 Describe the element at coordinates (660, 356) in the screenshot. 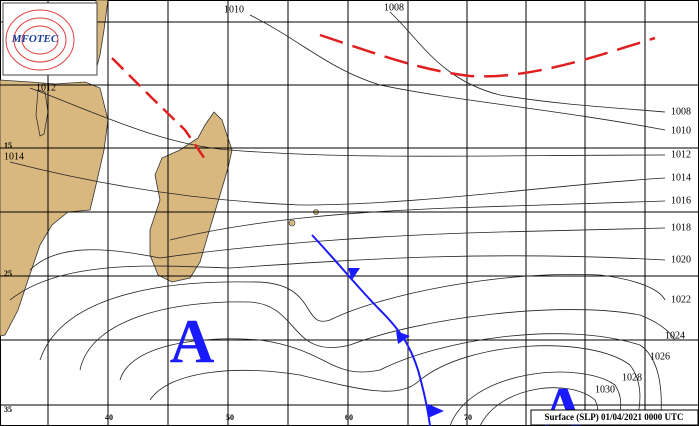

I see `isobar-label: 1026` at that location.